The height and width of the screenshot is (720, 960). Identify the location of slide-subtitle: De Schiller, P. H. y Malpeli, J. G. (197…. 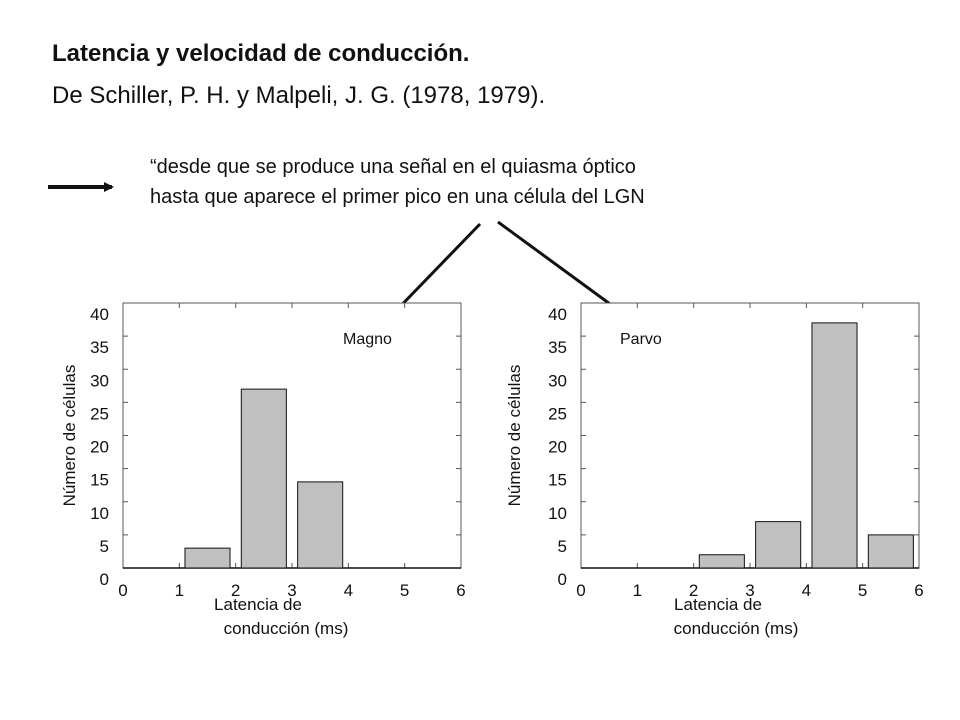
(299, 95).